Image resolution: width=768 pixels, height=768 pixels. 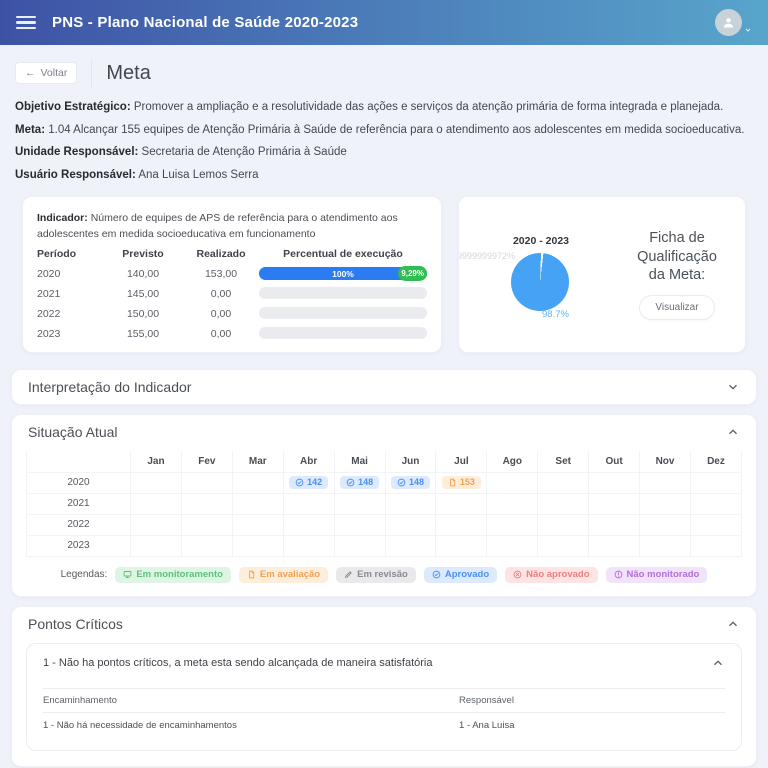 I want to click on legend-badge-nao_aprovado: Não aprovado, so click(x=551, y=574).